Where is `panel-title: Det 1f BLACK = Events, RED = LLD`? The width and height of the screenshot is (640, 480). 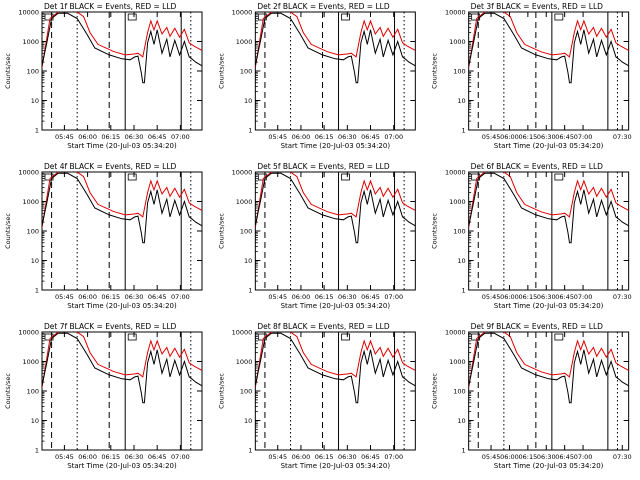 panel-title: Det 1f BLACK = Events, RED = LLD is located at coordinates (110, 6).